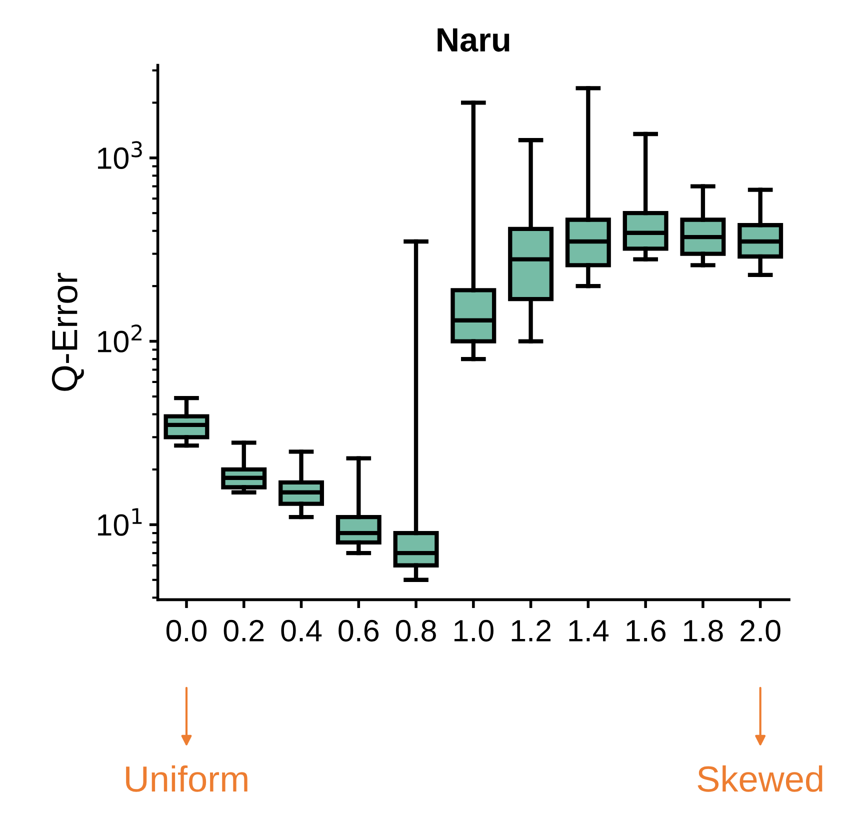  Describe the element at coordinates (186, 631) in the screenshot. I see `x-tick-label: 0.0` at that location.